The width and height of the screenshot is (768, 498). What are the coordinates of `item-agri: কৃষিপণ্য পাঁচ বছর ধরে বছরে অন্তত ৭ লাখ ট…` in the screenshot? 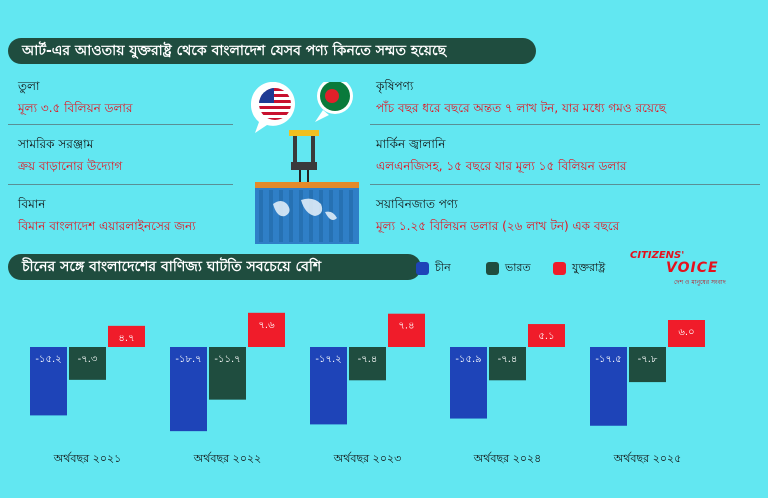 It's located at (566, 97).